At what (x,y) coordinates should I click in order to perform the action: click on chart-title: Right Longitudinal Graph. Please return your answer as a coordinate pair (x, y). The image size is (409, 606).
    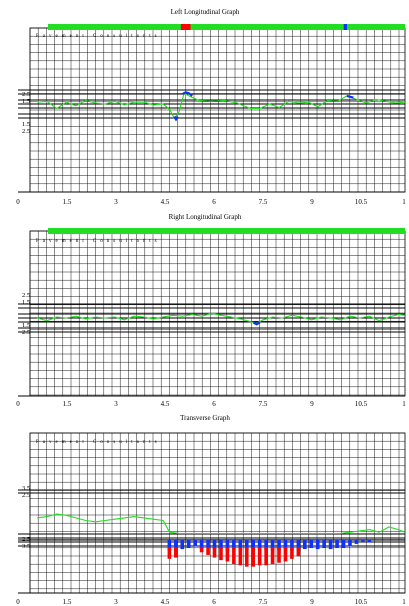
    Looking at the image, I should click on (205, 217).